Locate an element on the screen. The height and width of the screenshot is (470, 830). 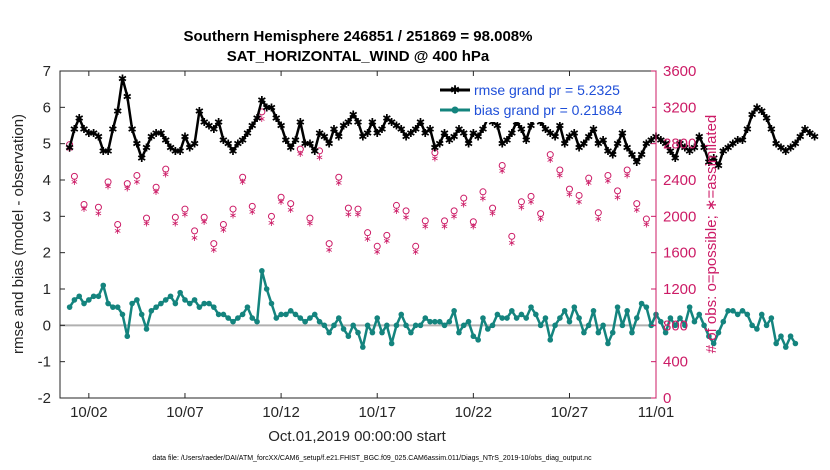
y-right-tick-label: 0 is located at coordinates (667, 398).